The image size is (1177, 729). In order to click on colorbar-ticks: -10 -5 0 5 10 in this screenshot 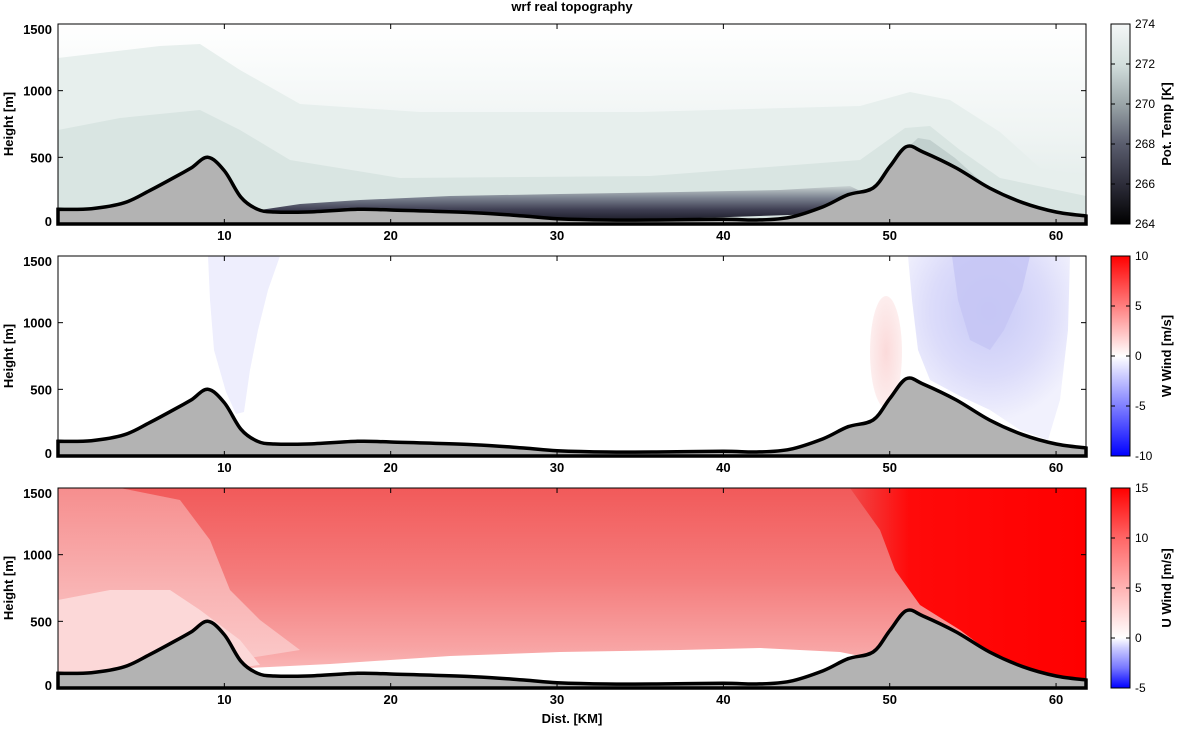, I will do `click(1132, 356)`.